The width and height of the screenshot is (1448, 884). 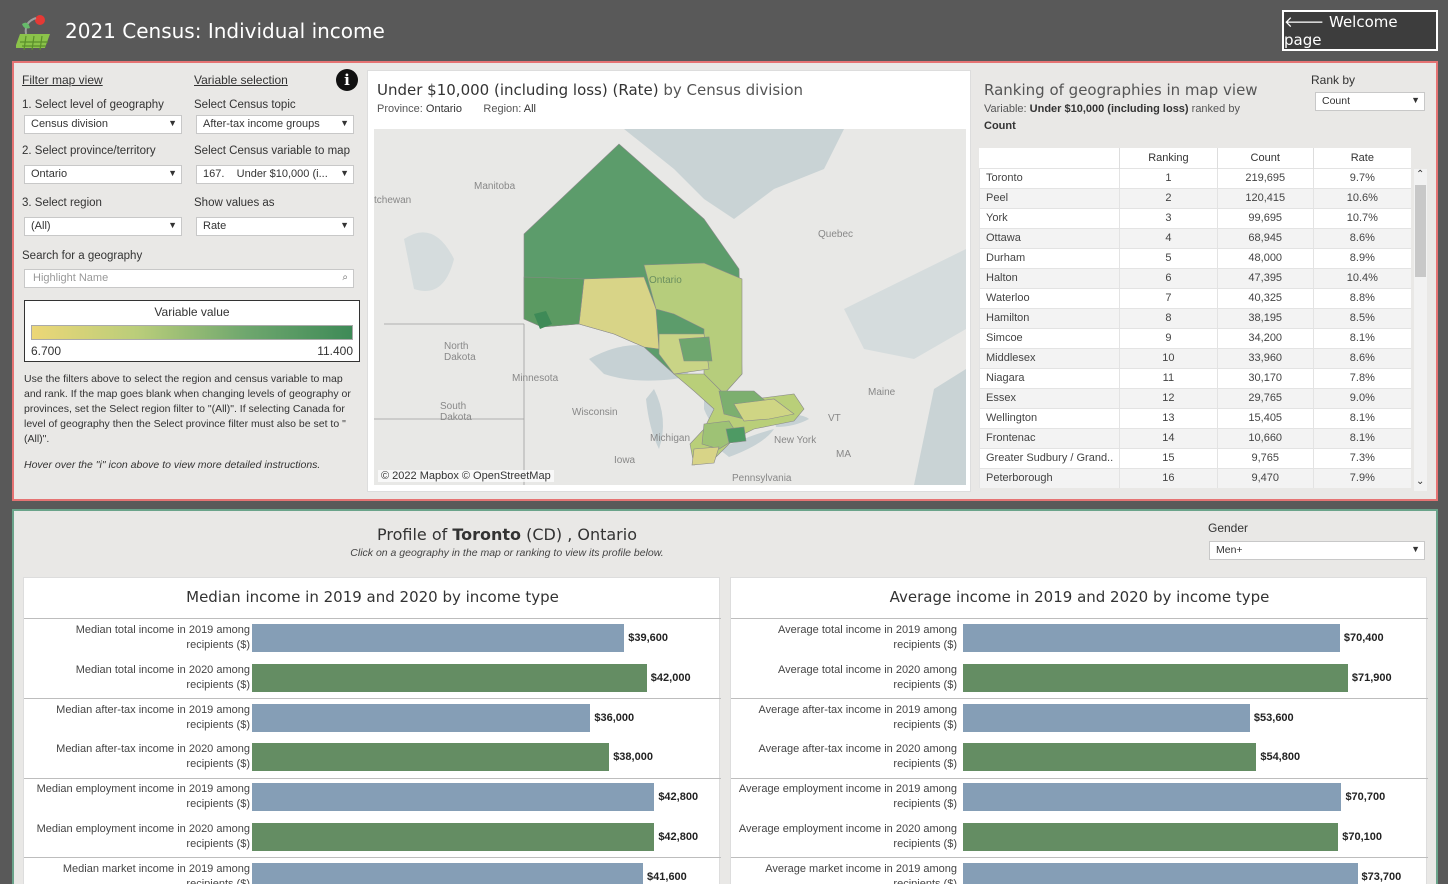 What do you see at coordinates (70, 124) in the screenshot?
I see `level-value: Census division` at bounding box center [70, 124].